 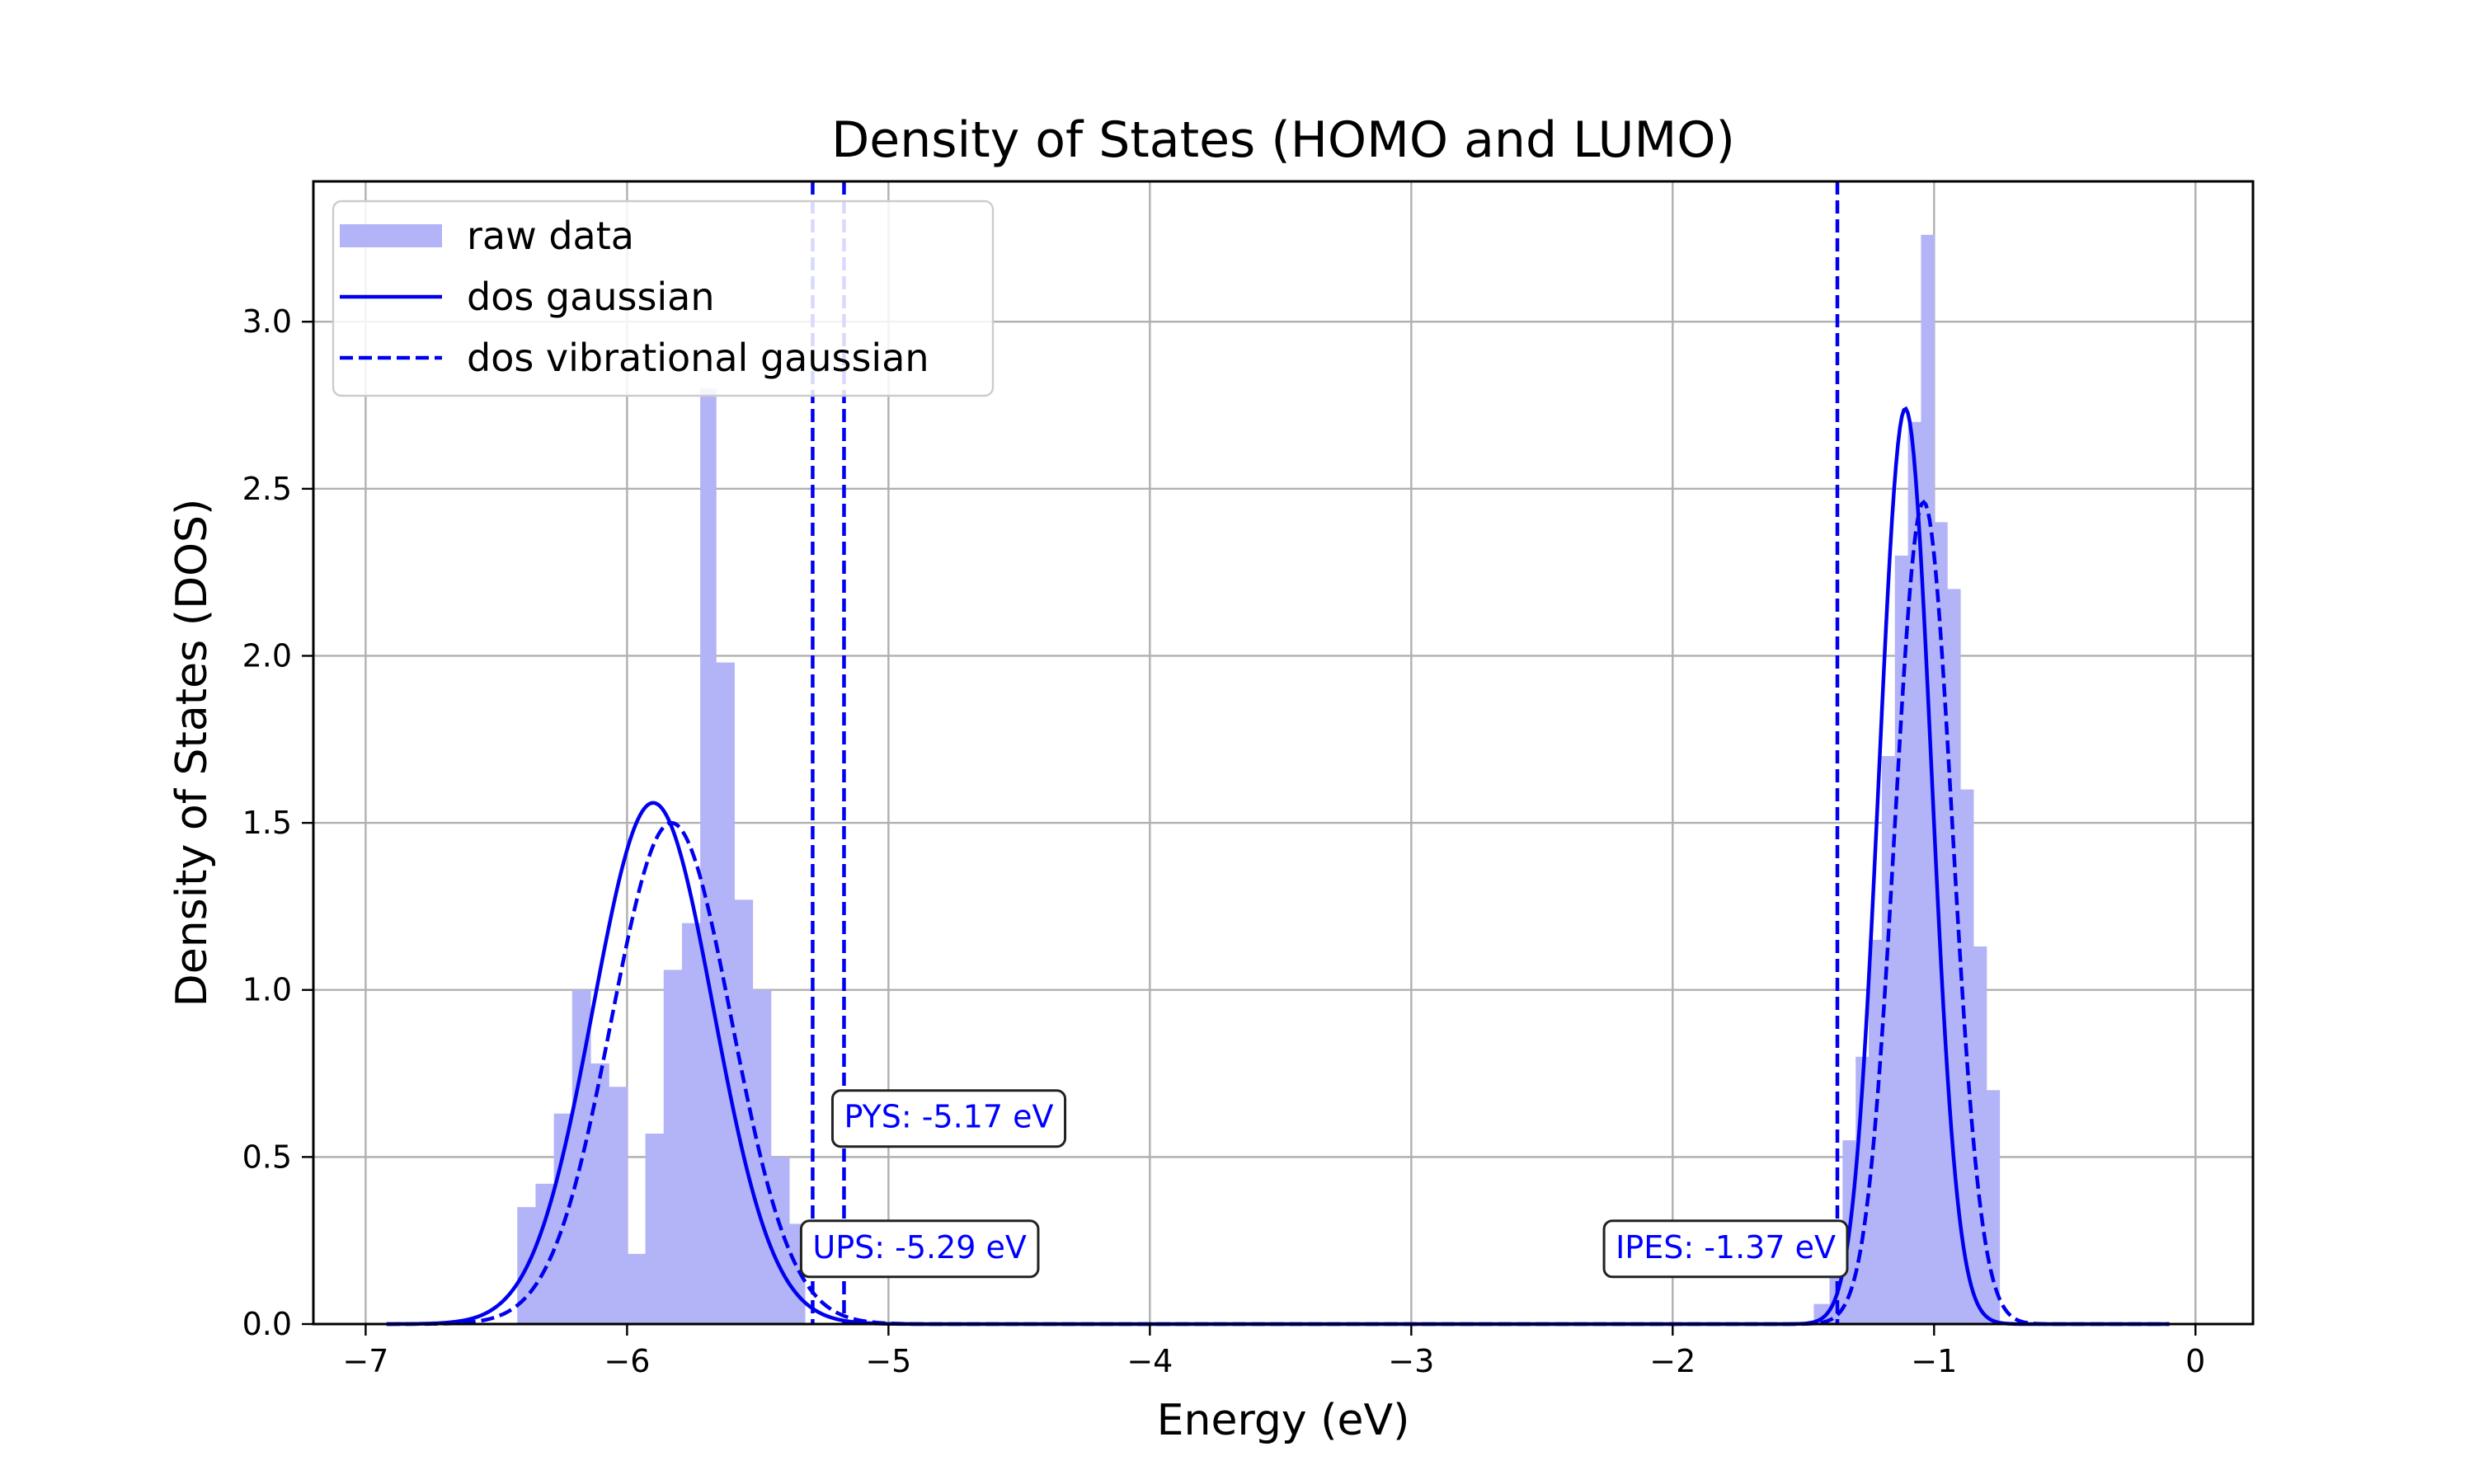 I want to click on y-tick-label: 1.5, so click(x=267, y=823).